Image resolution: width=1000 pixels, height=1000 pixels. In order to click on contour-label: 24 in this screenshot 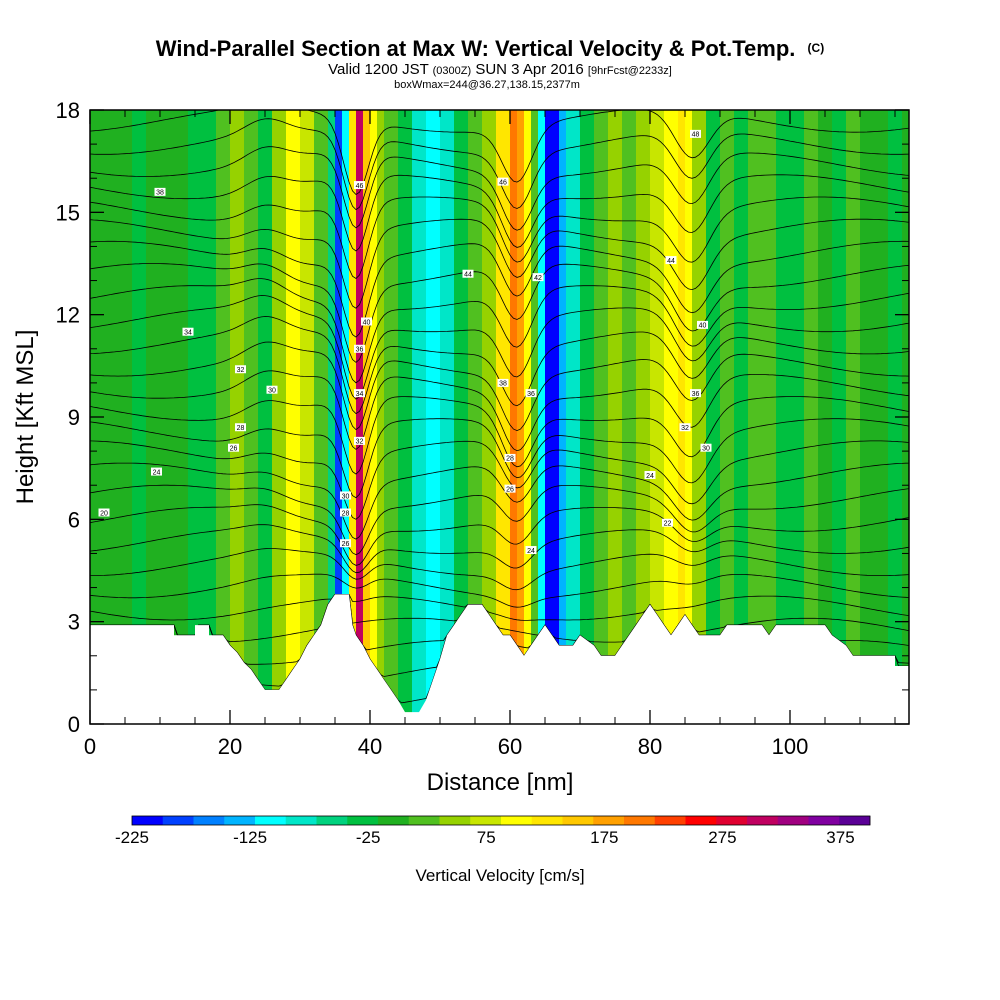, I will do `click(650, 476)`.